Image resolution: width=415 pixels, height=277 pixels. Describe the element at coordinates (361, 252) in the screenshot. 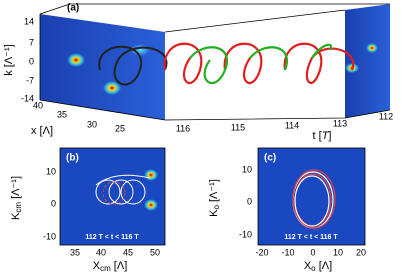

I see `tick-label: 20` at that location.